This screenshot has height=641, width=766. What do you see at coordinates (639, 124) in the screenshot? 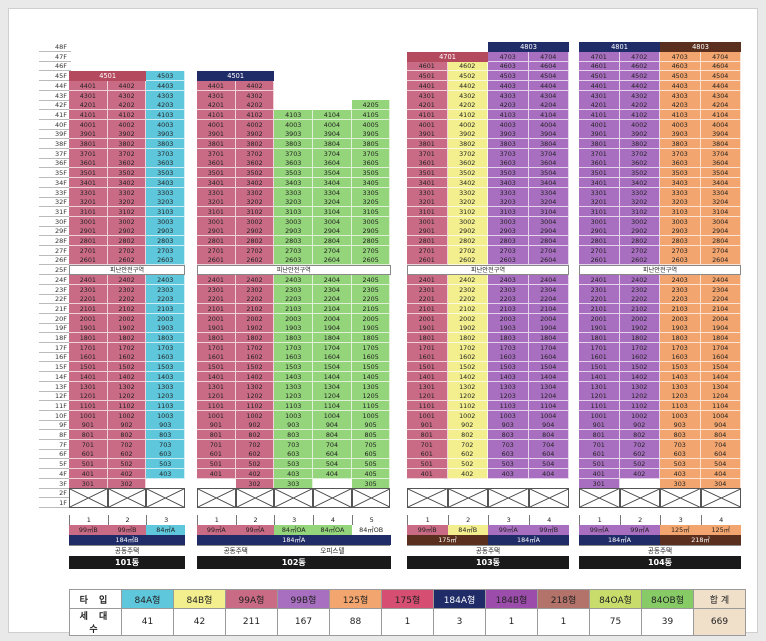
I see `unit-cell: 4002` at bounding box center [639, 124].